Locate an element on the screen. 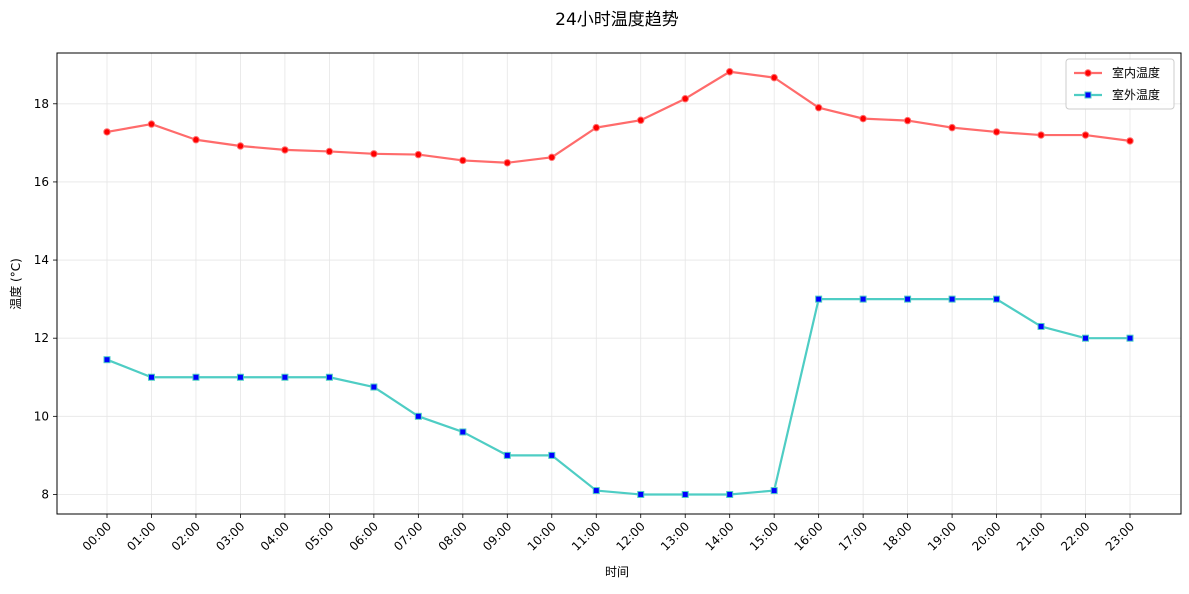  x-tick-label: 05:00 is located at coordinates (319, 536).